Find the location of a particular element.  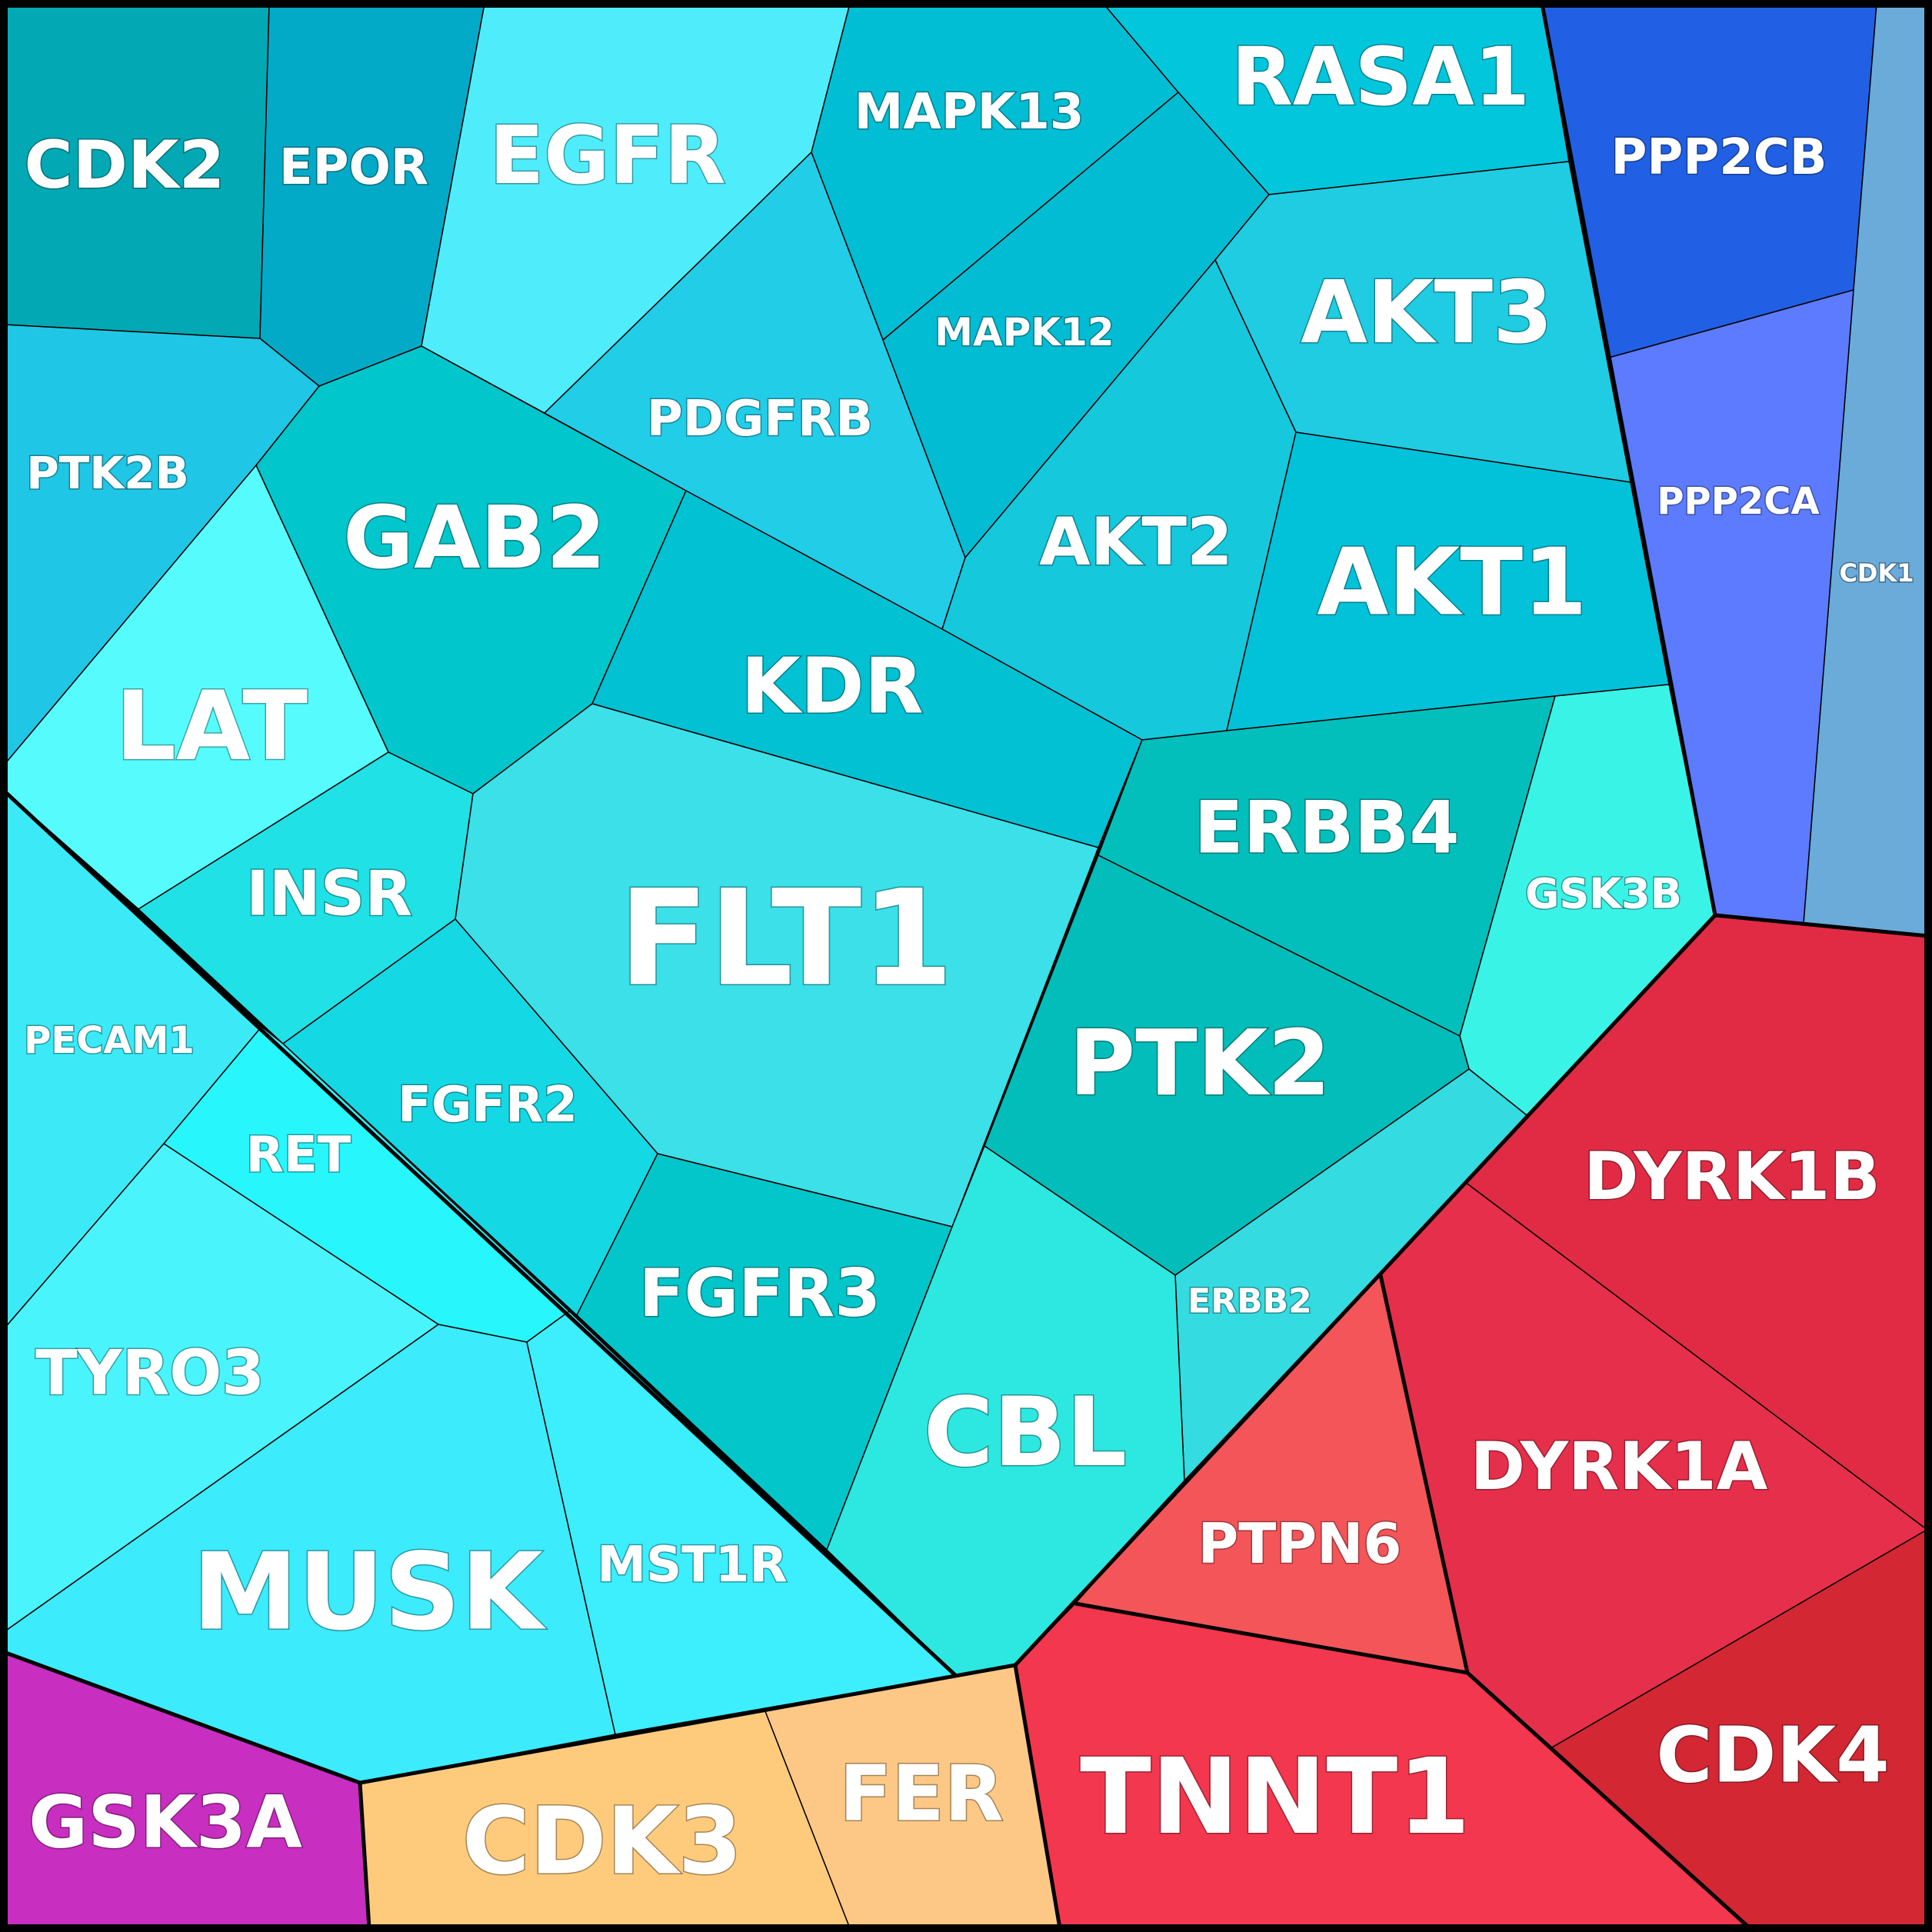

label-ptk2b: PTK2B is located at coordinates (107, 473).